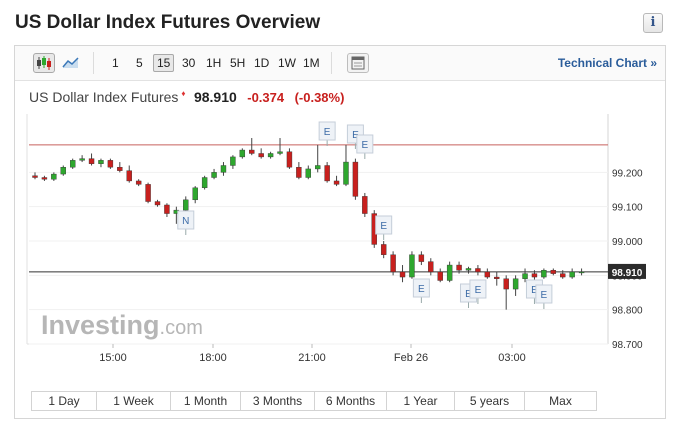 This screenshot has width=680, height=422. Describe the element at coordinates (206, 401) in the screenshot. I see `range-1-month: 1 Month` at that location.